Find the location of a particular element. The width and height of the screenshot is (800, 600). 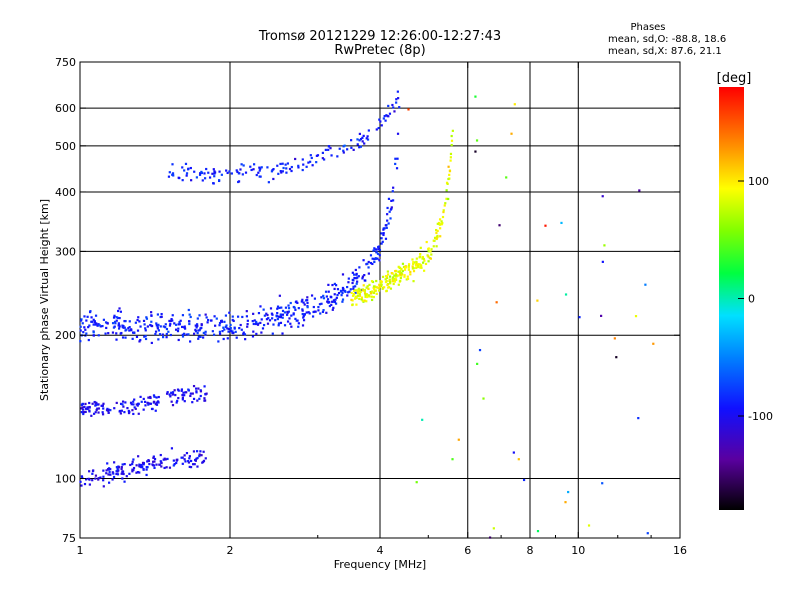

colorbar-label: [deg] is located at coordinates (734, 78).